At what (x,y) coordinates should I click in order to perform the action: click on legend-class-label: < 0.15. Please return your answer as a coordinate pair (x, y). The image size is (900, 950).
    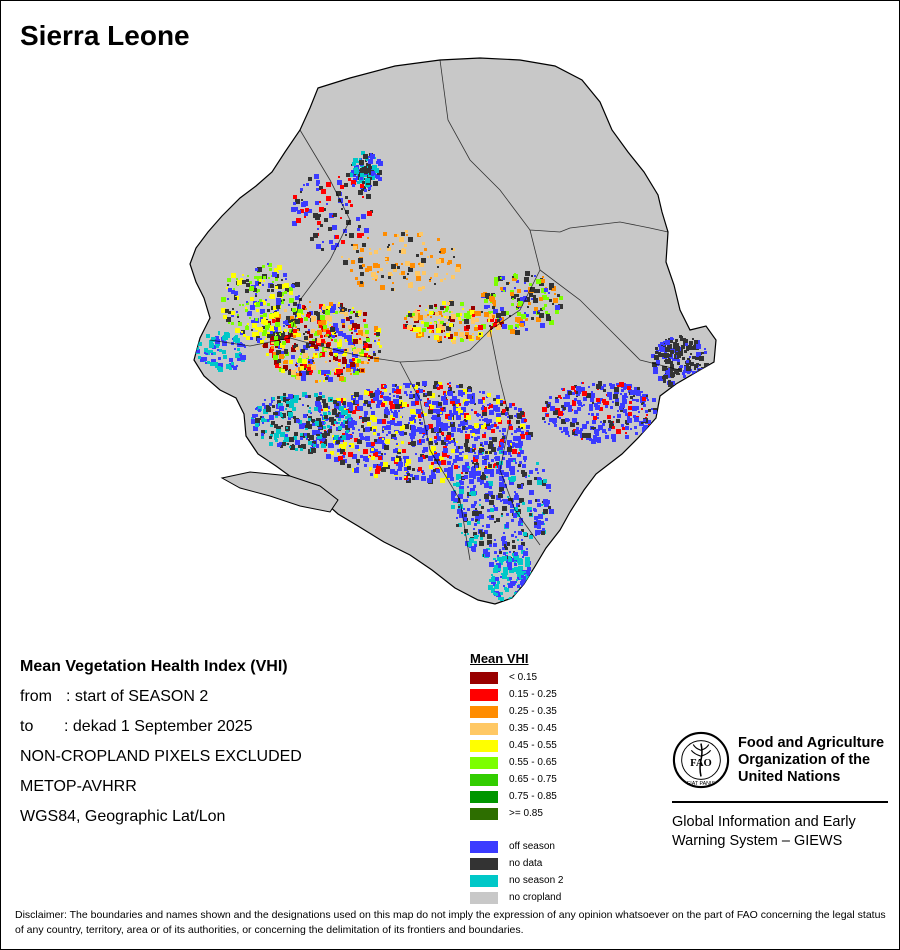
    Looking at the image, I should click on (523, 677).